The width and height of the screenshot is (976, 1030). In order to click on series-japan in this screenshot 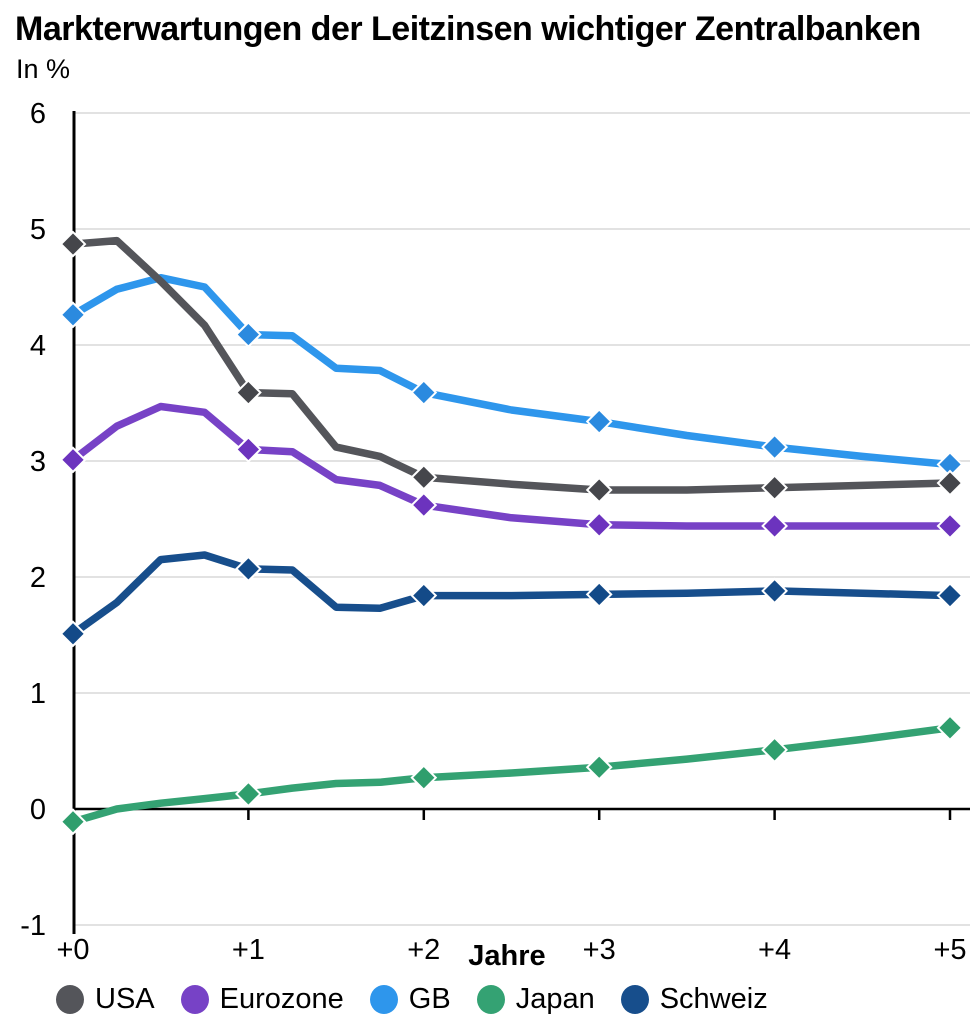, I will do `click(511, 775)`.